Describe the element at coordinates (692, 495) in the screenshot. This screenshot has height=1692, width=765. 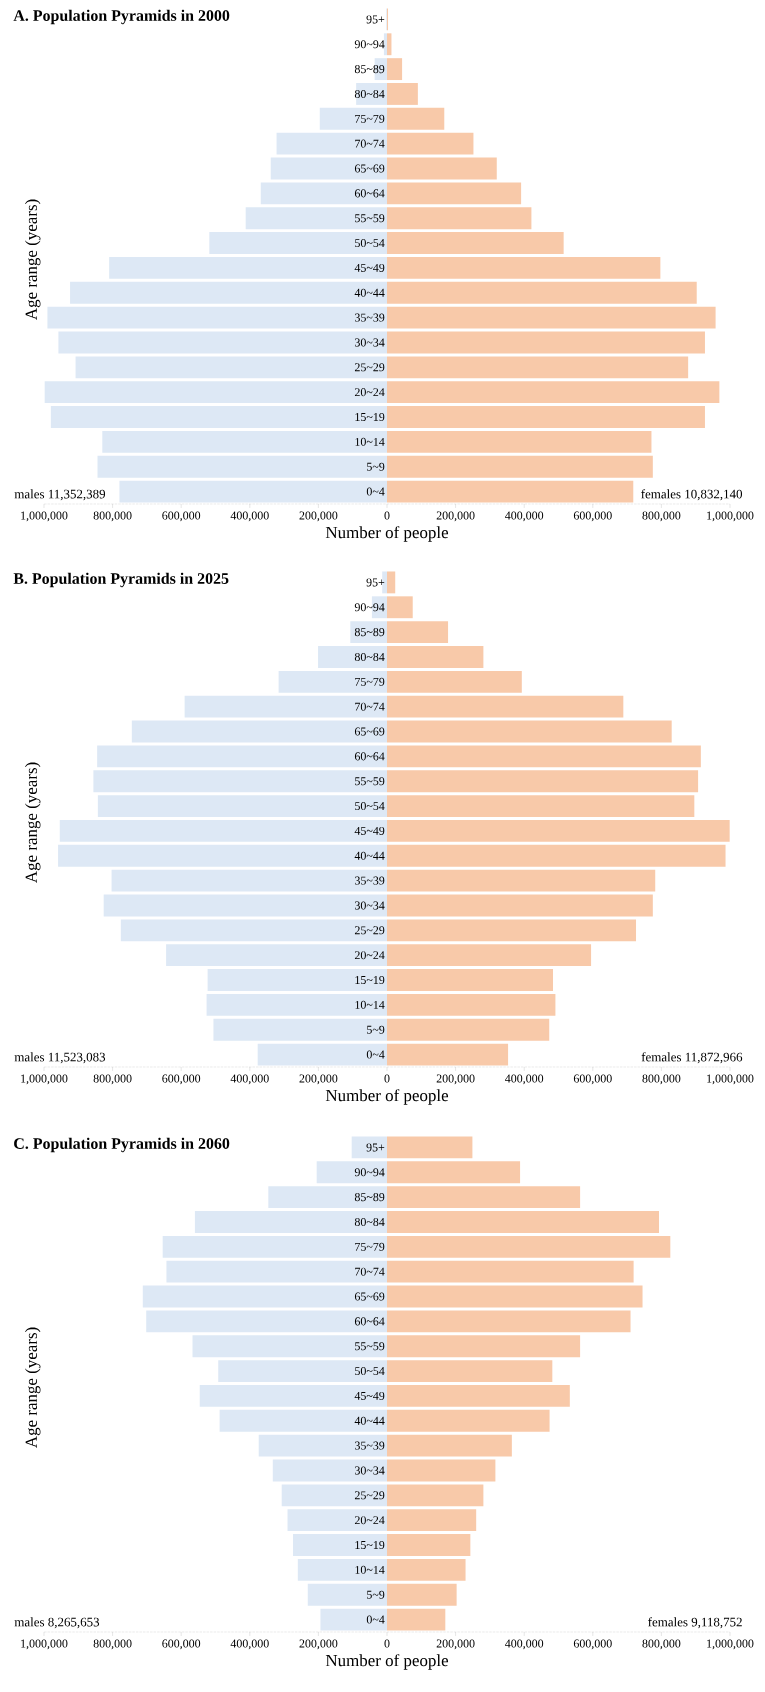
I see `annotation: females 10,832,140` at that location.